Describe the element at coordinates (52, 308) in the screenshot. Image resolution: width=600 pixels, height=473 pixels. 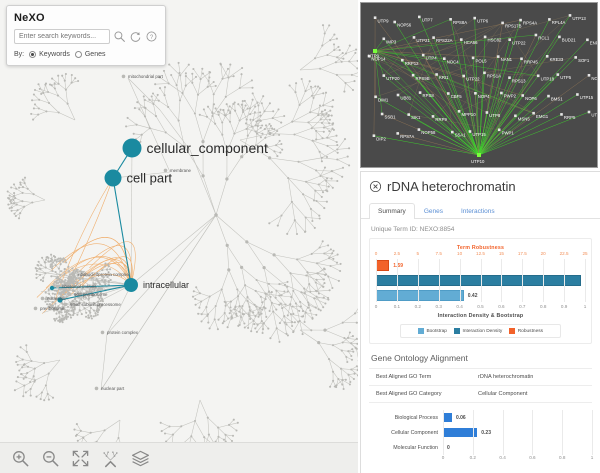
I see `svg-text: preribosome` at that location.